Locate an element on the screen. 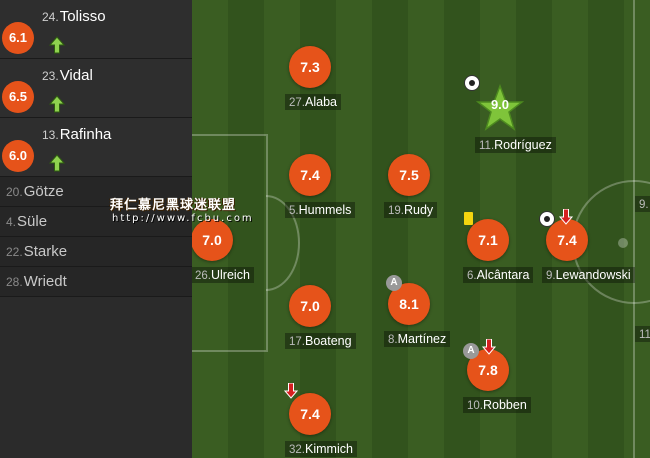 This screenshot has height=458, width=650. player-name-text: Starke is located at coordinates (45, 251).